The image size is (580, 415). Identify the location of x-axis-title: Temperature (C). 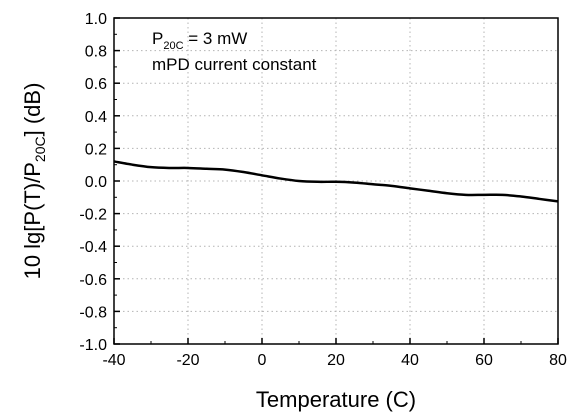
(336, 399).